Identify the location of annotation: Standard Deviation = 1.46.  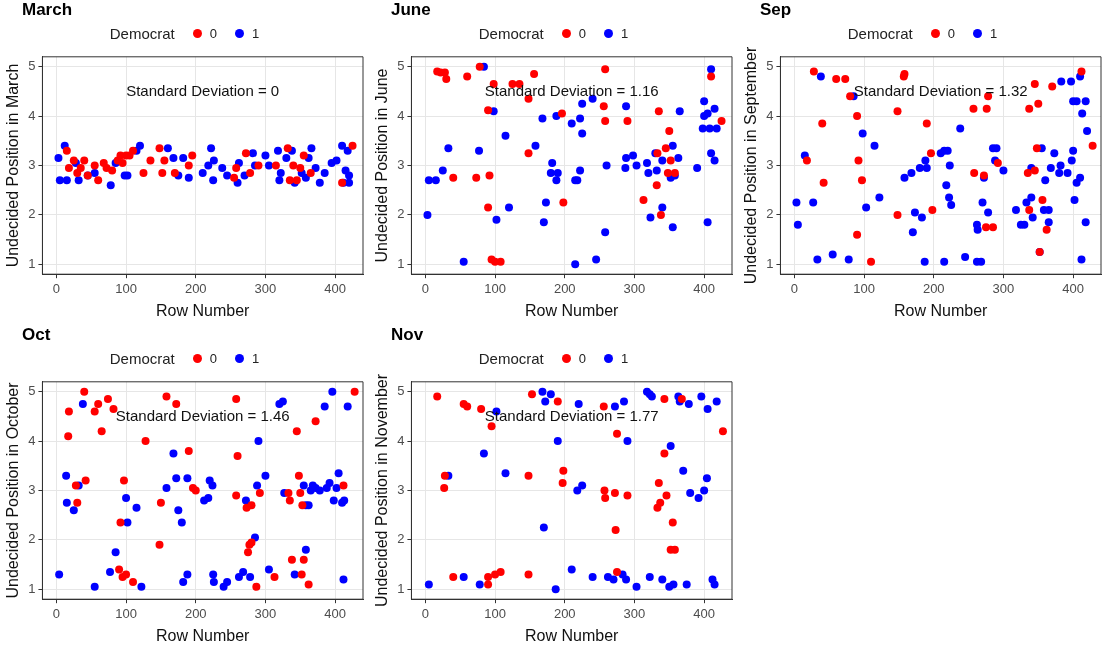
(202, 415).